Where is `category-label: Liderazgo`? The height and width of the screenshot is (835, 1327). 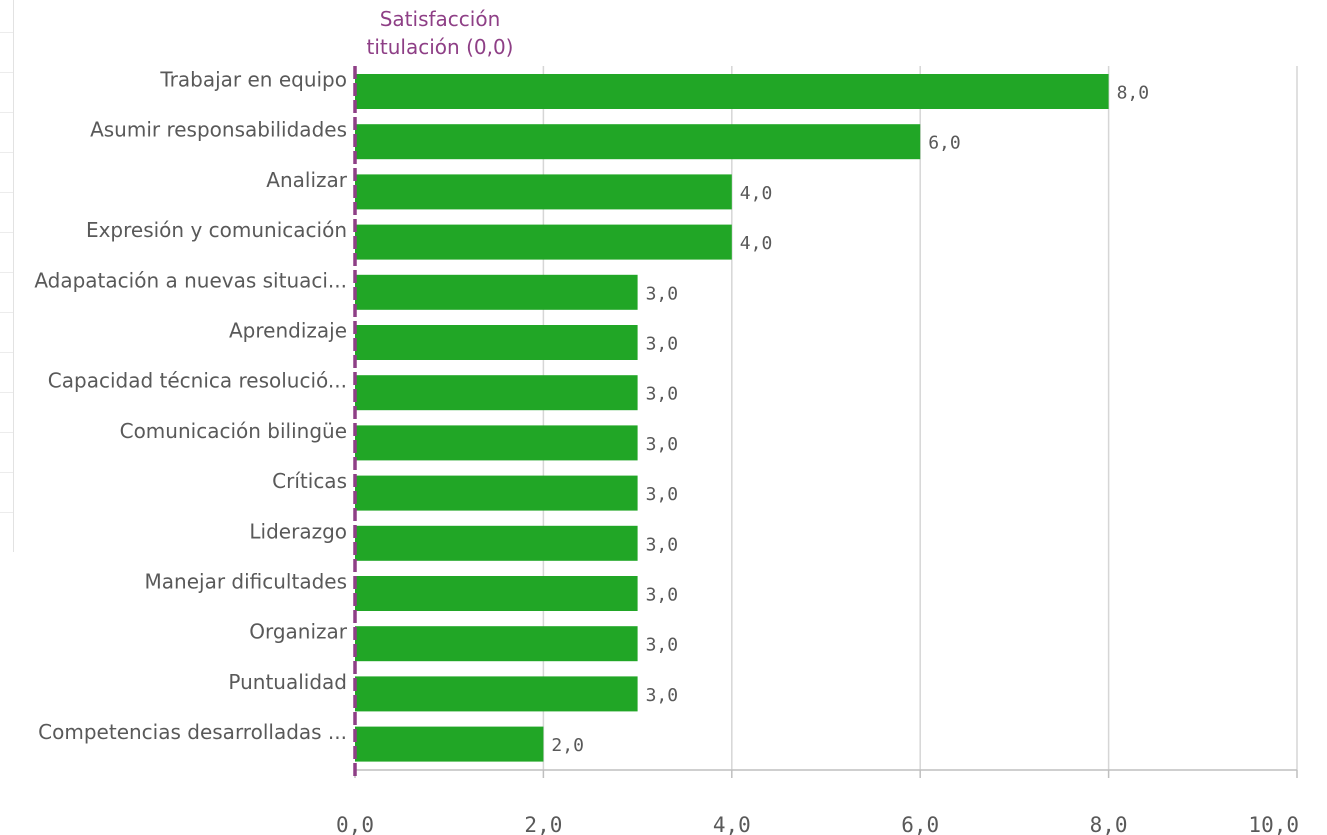
category-label: Liderazgo is located at coordinates (298, 531).